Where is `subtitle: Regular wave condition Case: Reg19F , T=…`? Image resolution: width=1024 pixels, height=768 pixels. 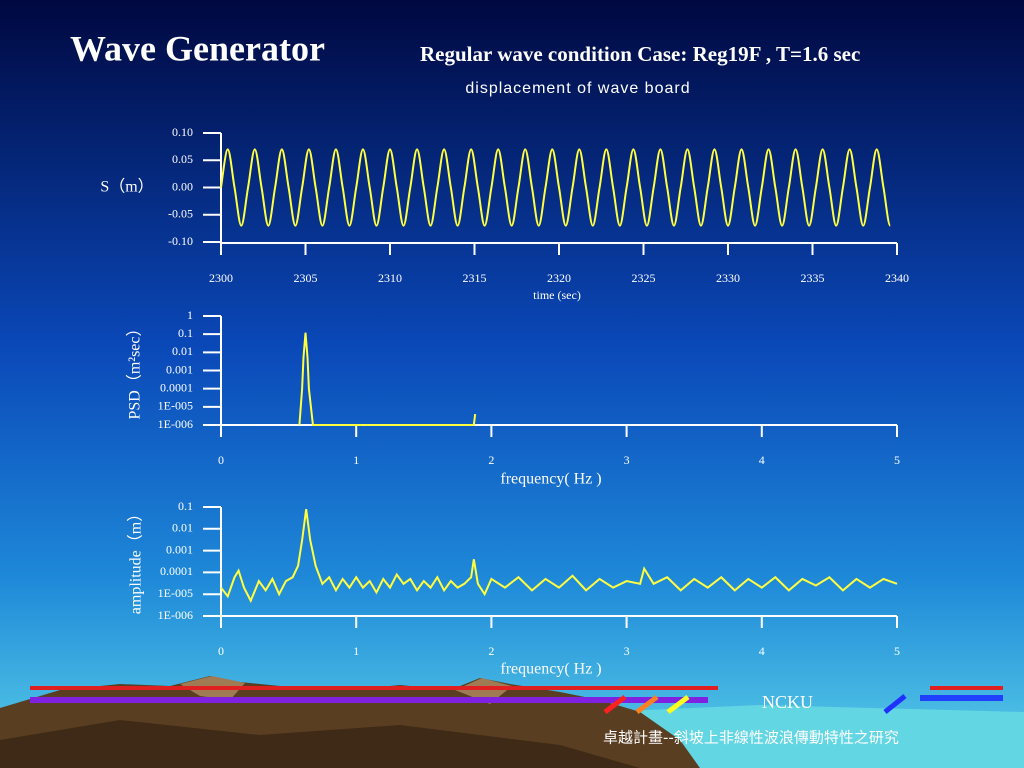
subtitle: Regular wave condition Case: Reg19F , T=… is located at coordinates (640, 54).